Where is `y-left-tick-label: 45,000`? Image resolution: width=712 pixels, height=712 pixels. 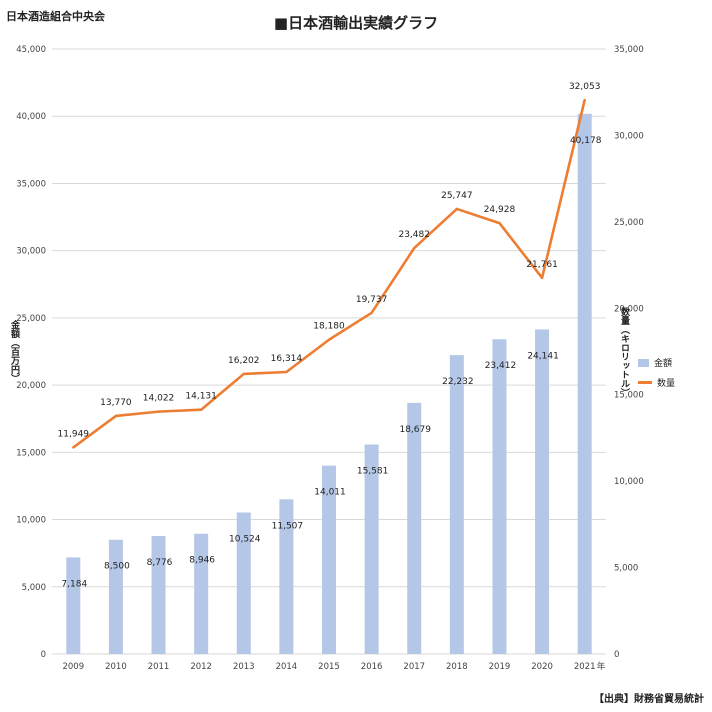
y-left-tick-label: 45,000 is located at coordinates (31, 50).